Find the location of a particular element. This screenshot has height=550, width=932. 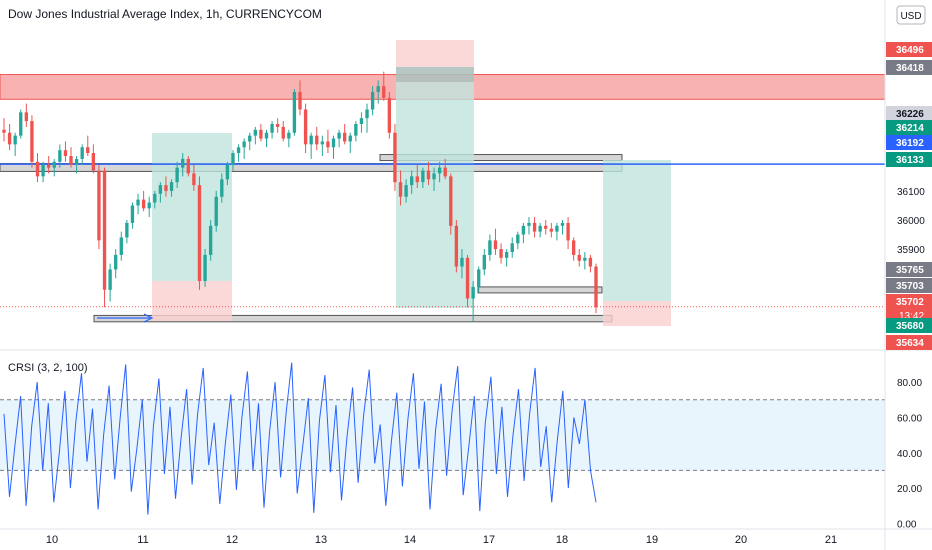

crsi-title: CRSI (3, 2, 100) is located at coordinates (47, 368).